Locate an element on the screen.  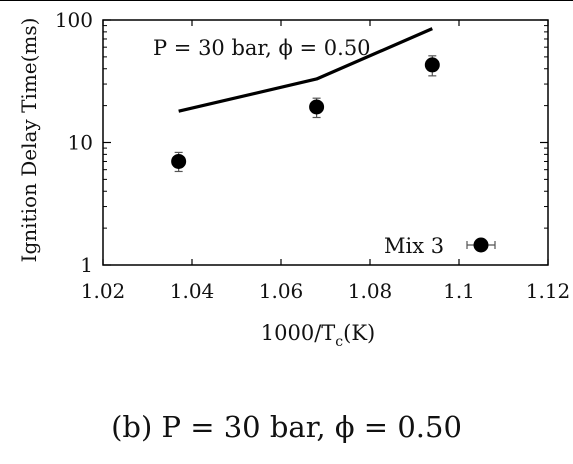
y-tick-label: 100 is located at coordinates (74, 20).